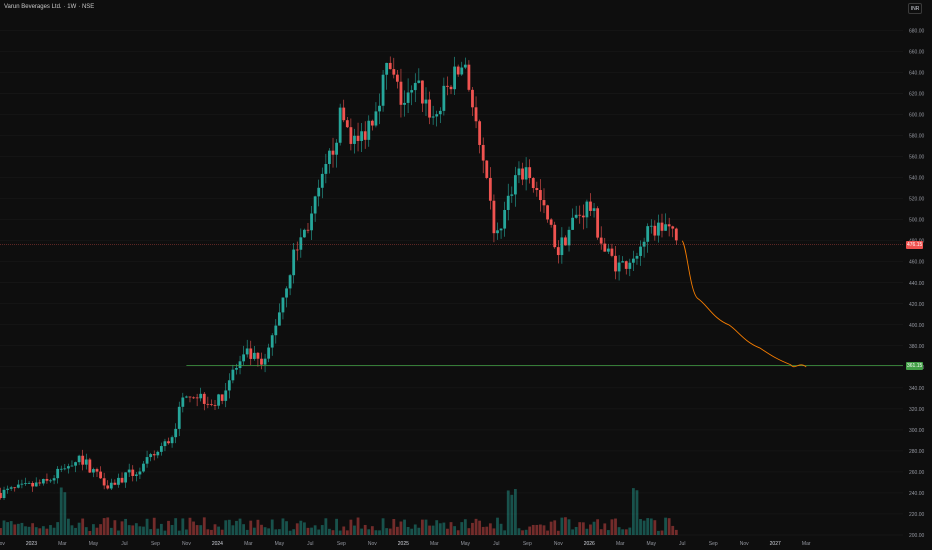 This screenshot has width=932, height=550. What do you see at coordinates (915, 8) in the screenshot?
I see `currency-button: INR` at bounding box center [915, 8].